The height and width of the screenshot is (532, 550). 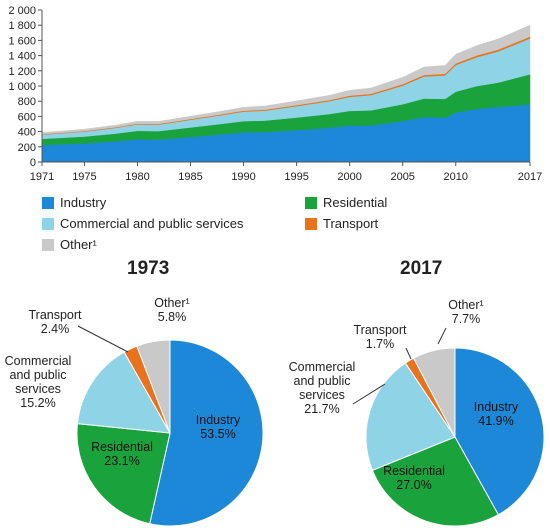 I want to click on pie-1973-slice-other, so click(x=153, y=386).